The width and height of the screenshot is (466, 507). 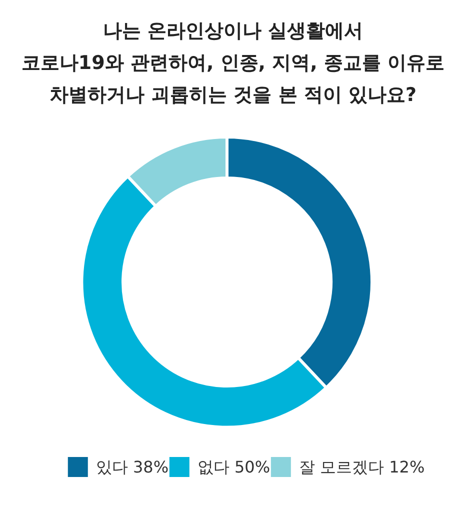 What do you see at coordinates (361, 467) in the screenshot?
I see `legend-label: 잘 모르겠다 12%` at bounding box center [361, 467].